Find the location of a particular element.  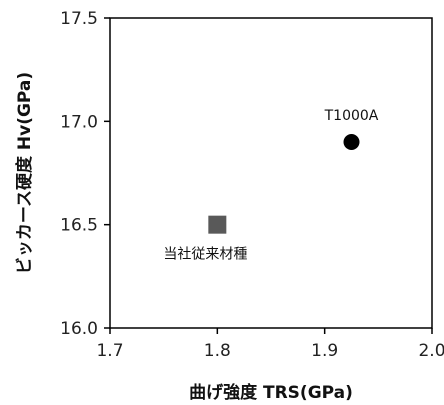

data-point-conventional is located at coordinates (217, 224).